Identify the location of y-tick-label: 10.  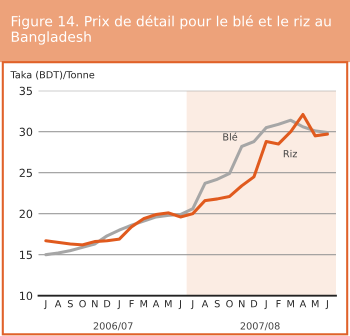
(26, 296).